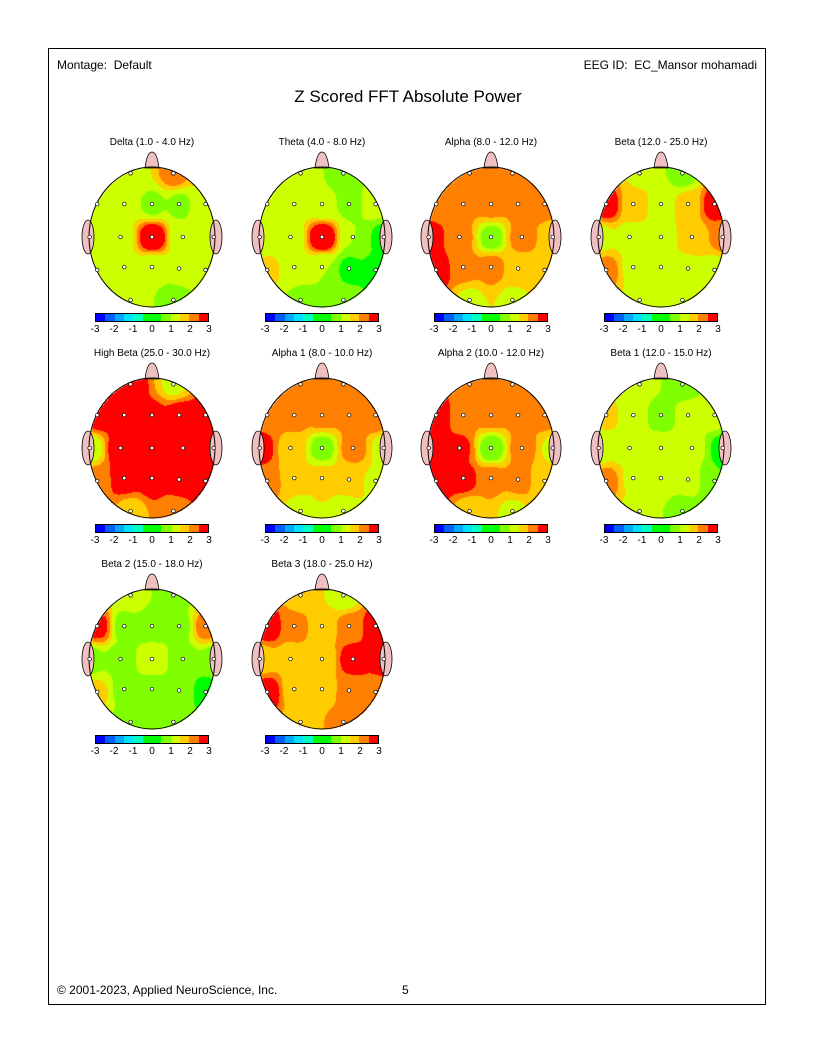 The width and height of the screenshot is (816, 1056). I want to click on color-scale-bar, so click(152, 317).